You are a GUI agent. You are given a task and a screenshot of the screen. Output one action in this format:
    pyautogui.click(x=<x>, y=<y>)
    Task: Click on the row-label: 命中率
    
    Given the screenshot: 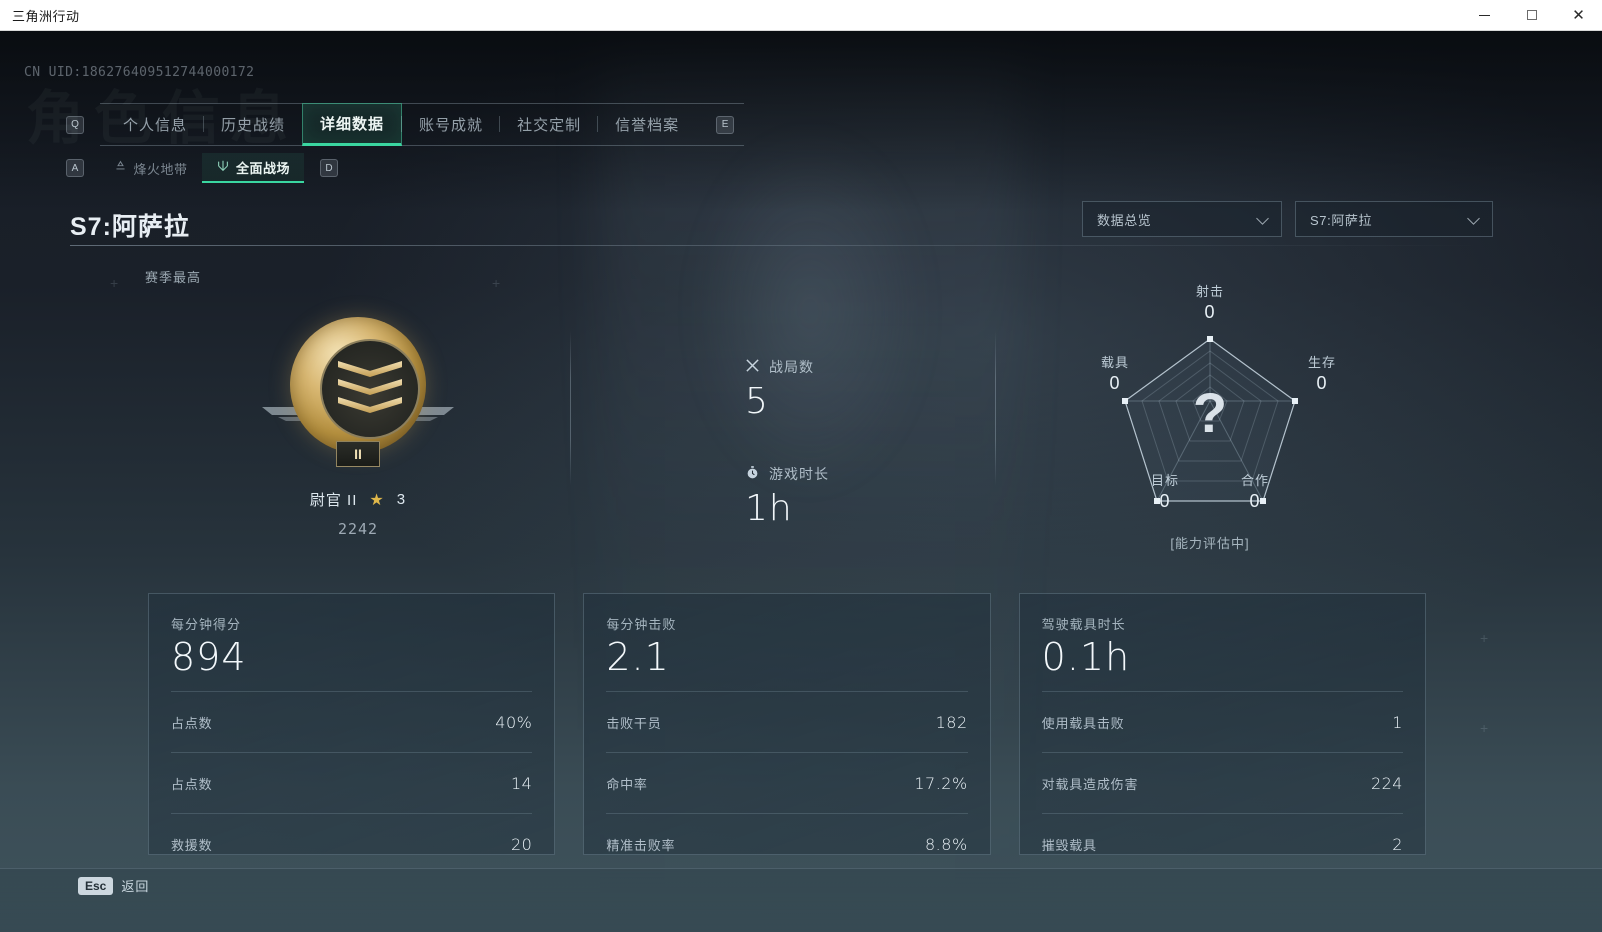 What is the action you would take?
    pyautogui.click(x=627, y=784)
    